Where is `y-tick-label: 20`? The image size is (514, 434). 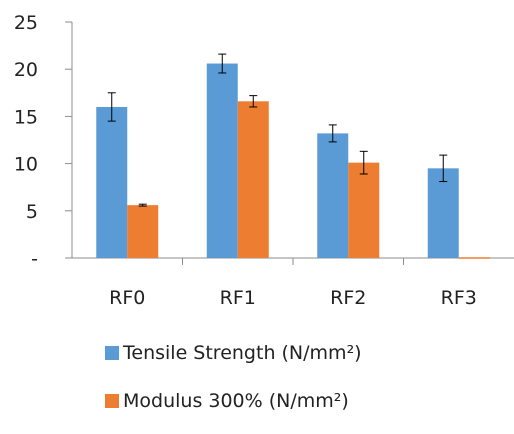 y-tick-label: 20 is located at coordinates (26, 70).